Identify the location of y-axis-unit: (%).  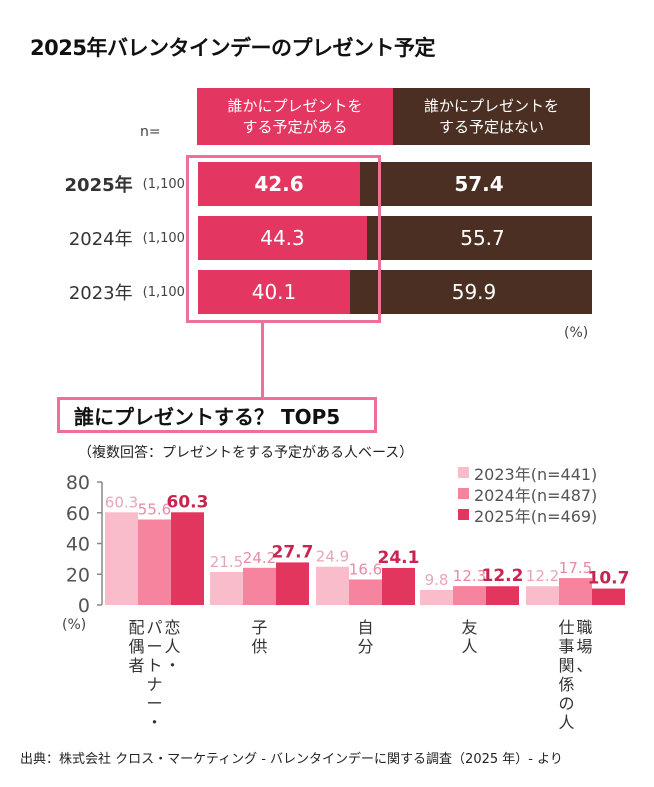
(74, 625).